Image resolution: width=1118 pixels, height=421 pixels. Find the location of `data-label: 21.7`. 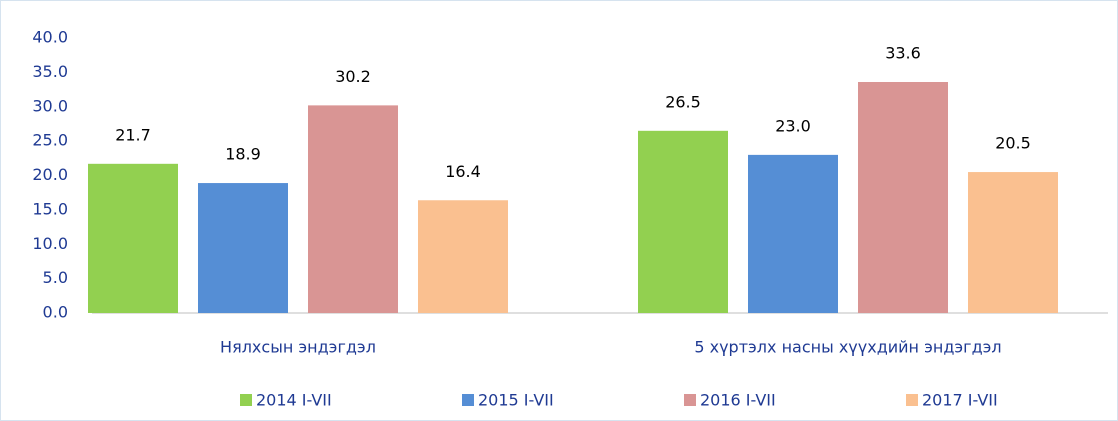

data-label: 21.7 is located at coordinates (133, 134).